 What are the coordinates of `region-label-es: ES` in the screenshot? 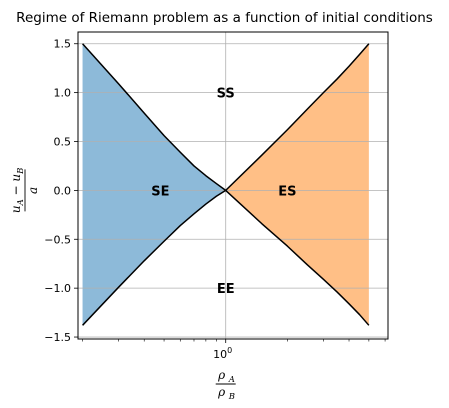 It's located at (287, 191).